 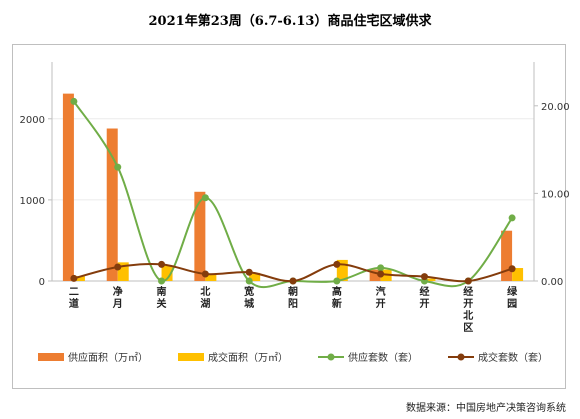 What do you see at coordinates (552, 282) in the screenshot?
I see `y-right-tick-label: 0.00` at bounding box center [552, 282].